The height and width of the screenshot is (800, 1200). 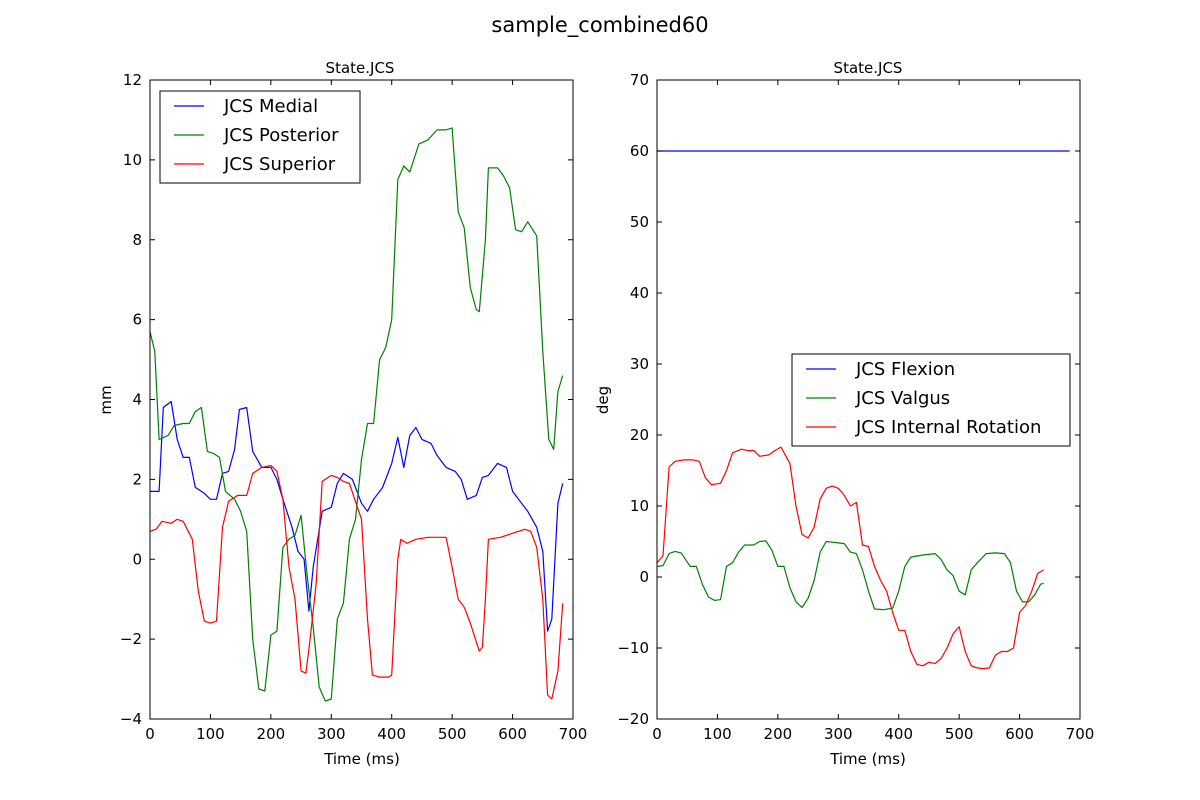 What do you see at coordinates (106, 399) in the screenshot?
I see `left-y-axis-label: mm` at bounding box center [106, 399].